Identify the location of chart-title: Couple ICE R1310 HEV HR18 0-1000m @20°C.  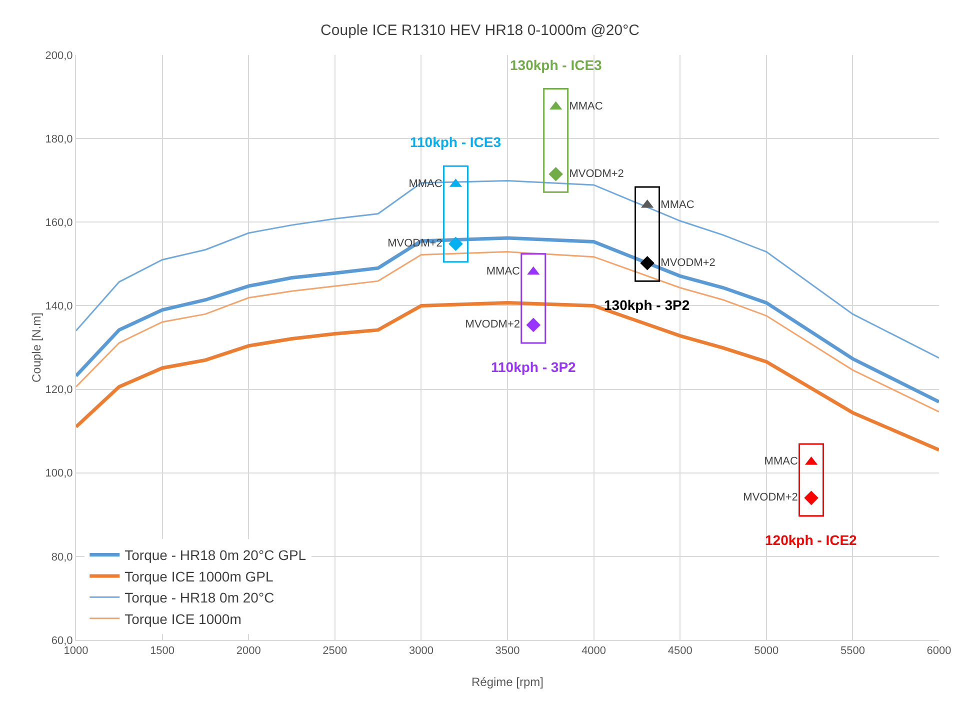
(480, 31).